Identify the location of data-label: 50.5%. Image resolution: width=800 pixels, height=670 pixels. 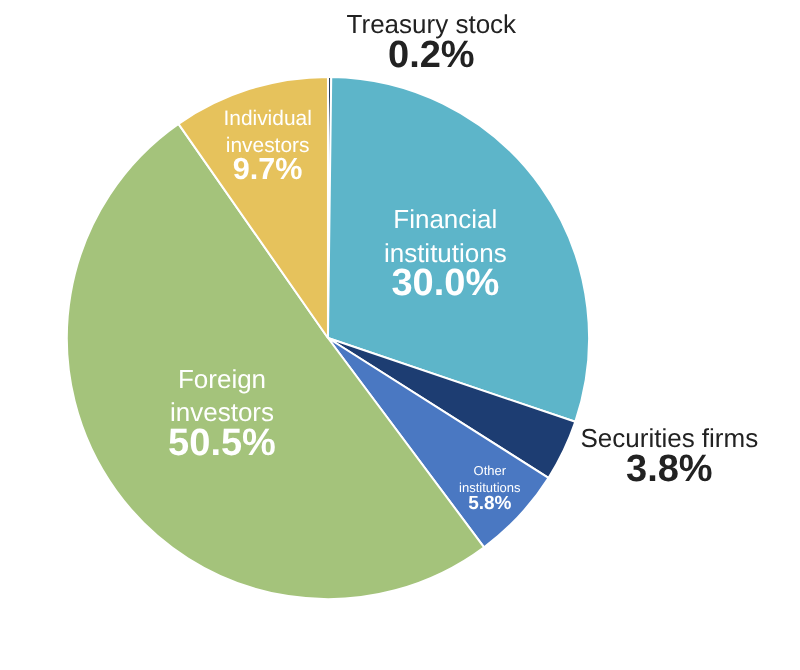
(222, 444).